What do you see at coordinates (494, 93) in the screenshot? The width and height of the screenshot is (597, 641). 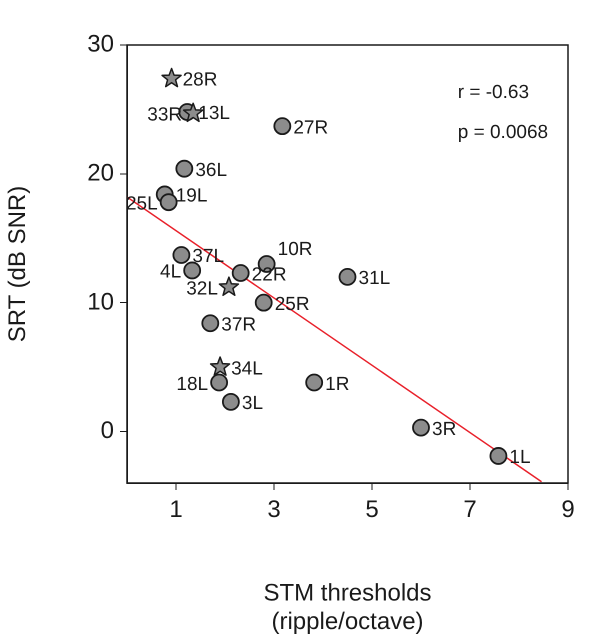 I see `annotation: r = -0.63` at bounding box center [494, 93].